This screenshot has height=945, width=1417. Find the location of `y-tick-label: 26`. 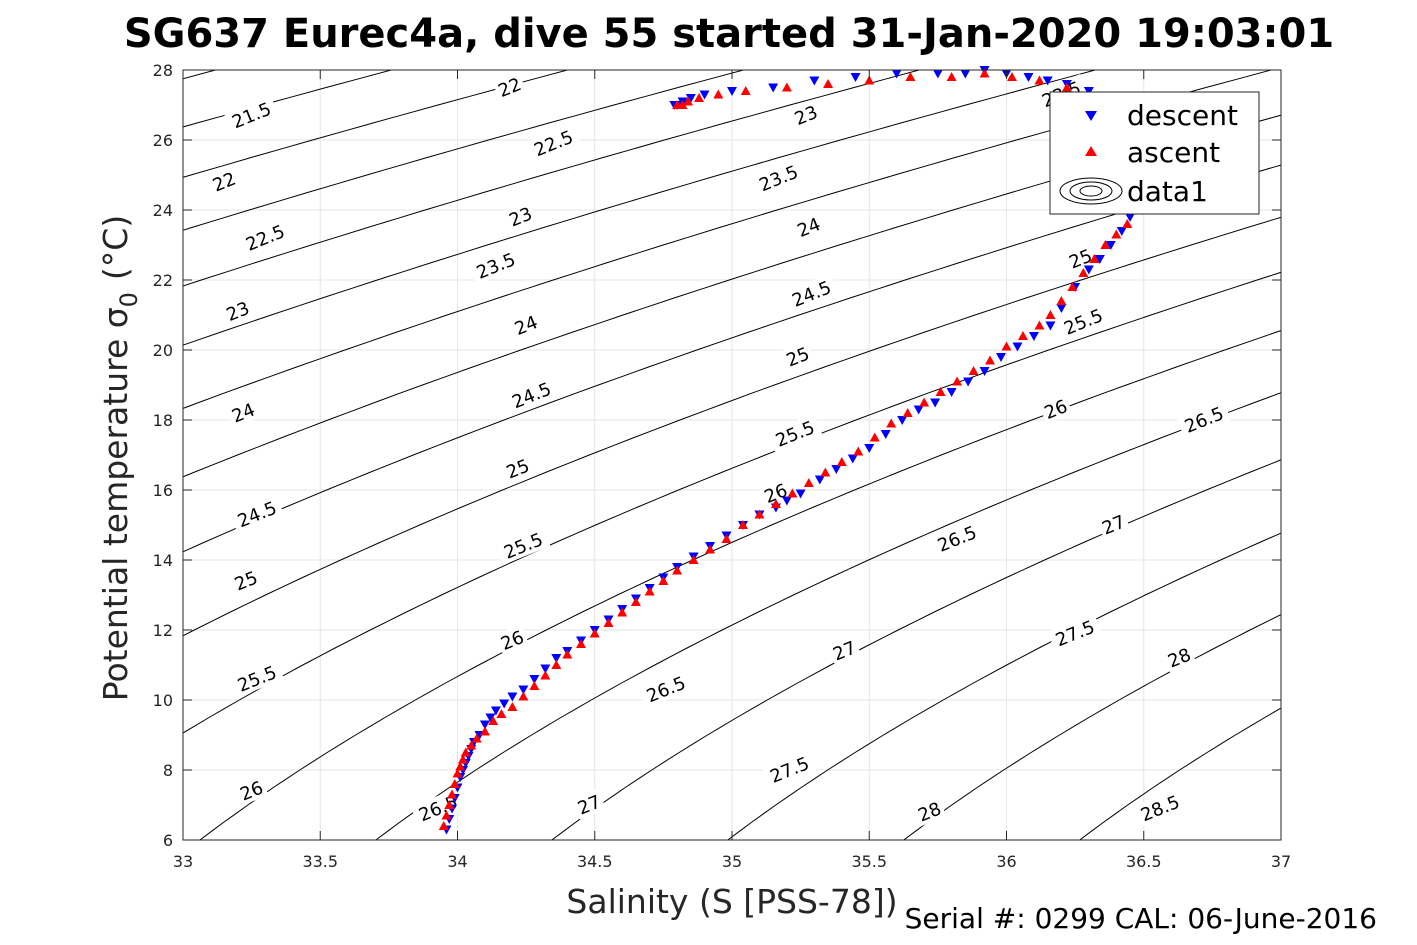

y-tick-label: 26 is located at coordinates (163, 140).